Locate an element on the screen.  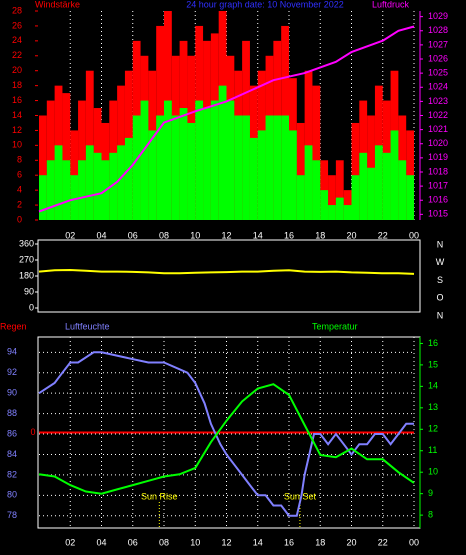
x-tick-label: 04 is located at coordinates (101, 235).